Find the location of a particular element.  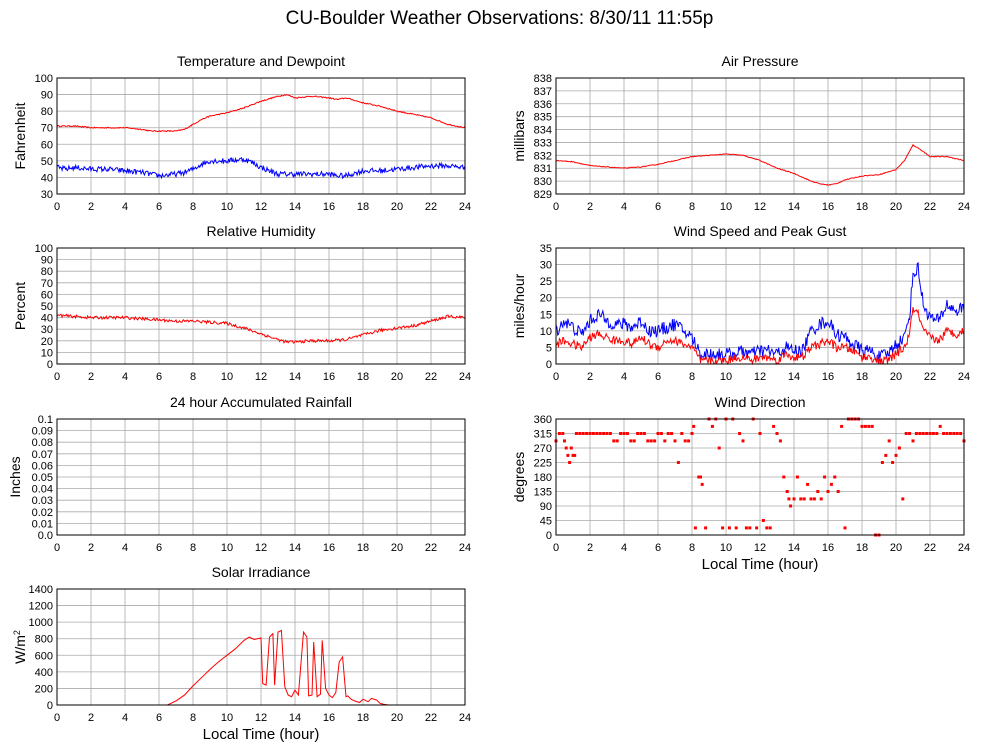

rain-ylabel: Inches is located at coordinates (15, 476).